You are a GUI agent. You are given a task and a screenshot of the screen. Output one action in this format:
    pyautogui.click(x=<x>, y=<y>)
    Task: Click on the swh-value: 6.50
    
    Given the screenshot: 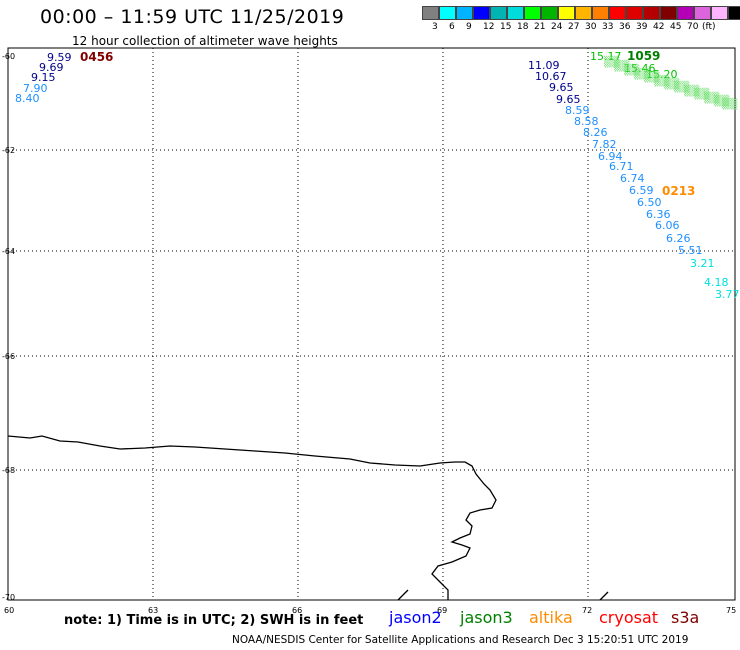 What is the action you would take?
    pyautogui.click(x=649, y=202)
    